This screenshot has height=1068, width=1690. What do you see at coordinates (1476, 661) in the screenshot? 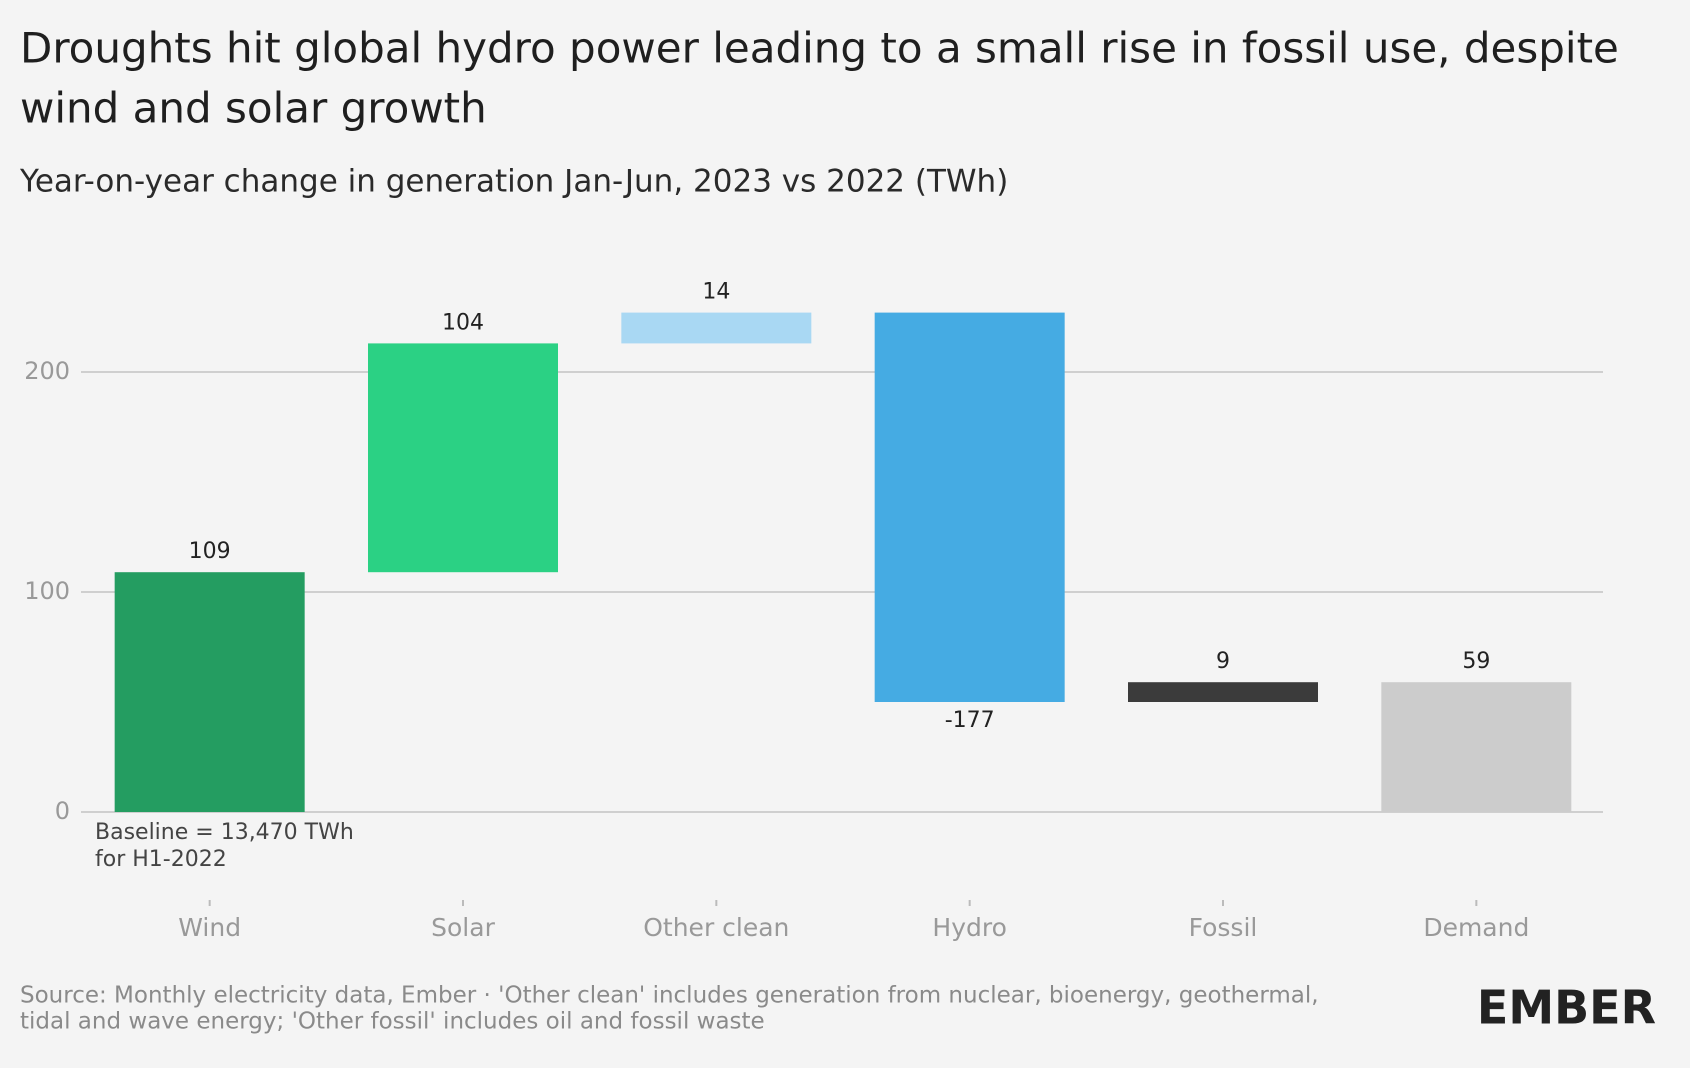
I see `data-label: 59` at bounding box center [1476, 661].